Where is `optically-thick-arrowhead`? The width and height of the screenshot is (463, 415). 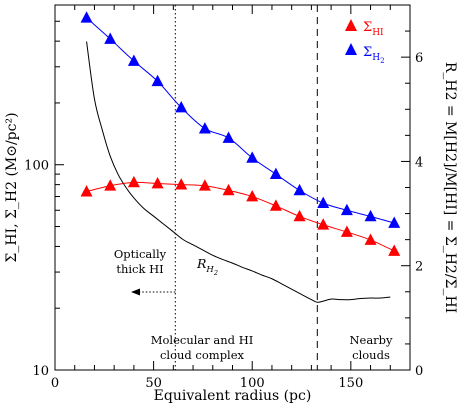 optically-thick-arrowhead is located at coordinates (135, 292).